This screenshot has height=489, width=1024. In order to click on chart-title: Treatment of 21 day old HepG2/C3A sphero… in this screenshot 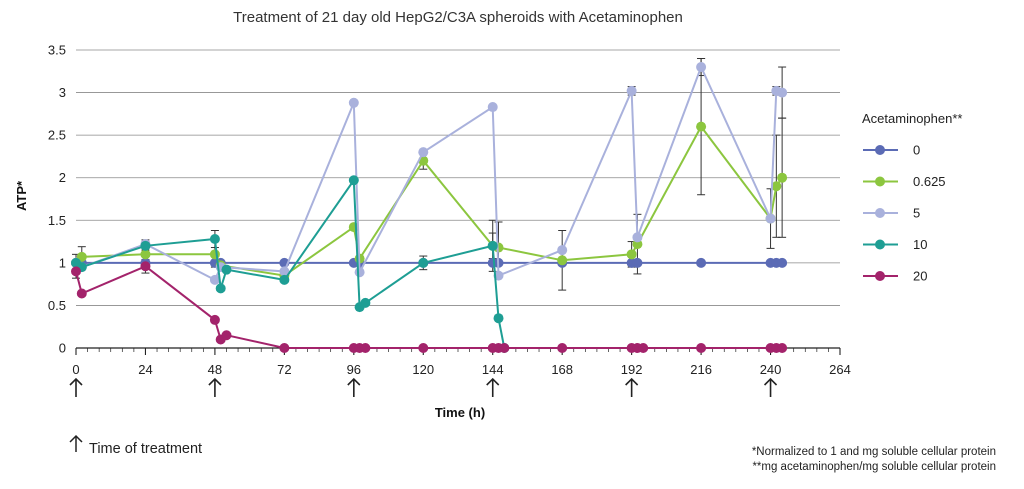, I will do `click(458, 17)`.